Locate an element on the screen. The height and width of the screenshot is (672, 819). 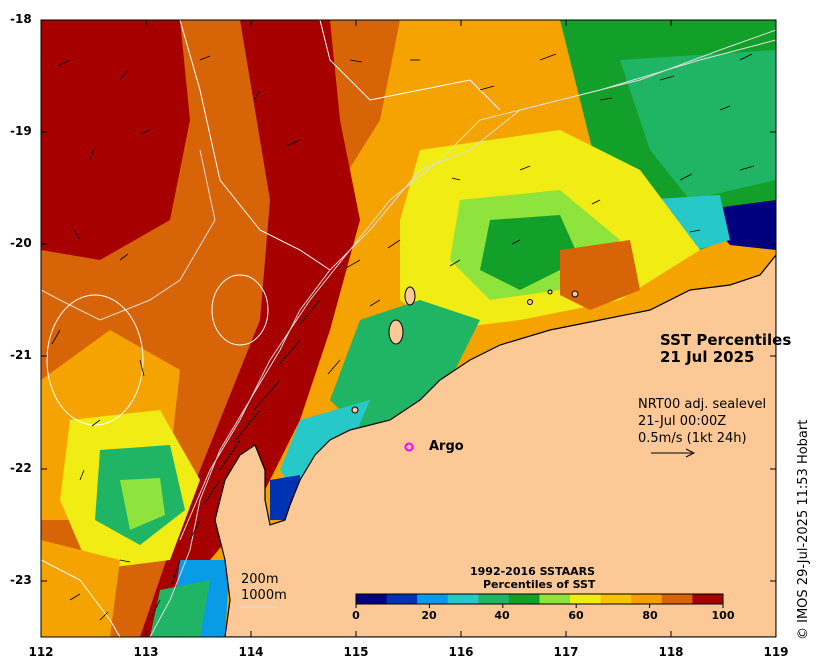
lon-tick-label: 112 is located at coordinates (41, 652).